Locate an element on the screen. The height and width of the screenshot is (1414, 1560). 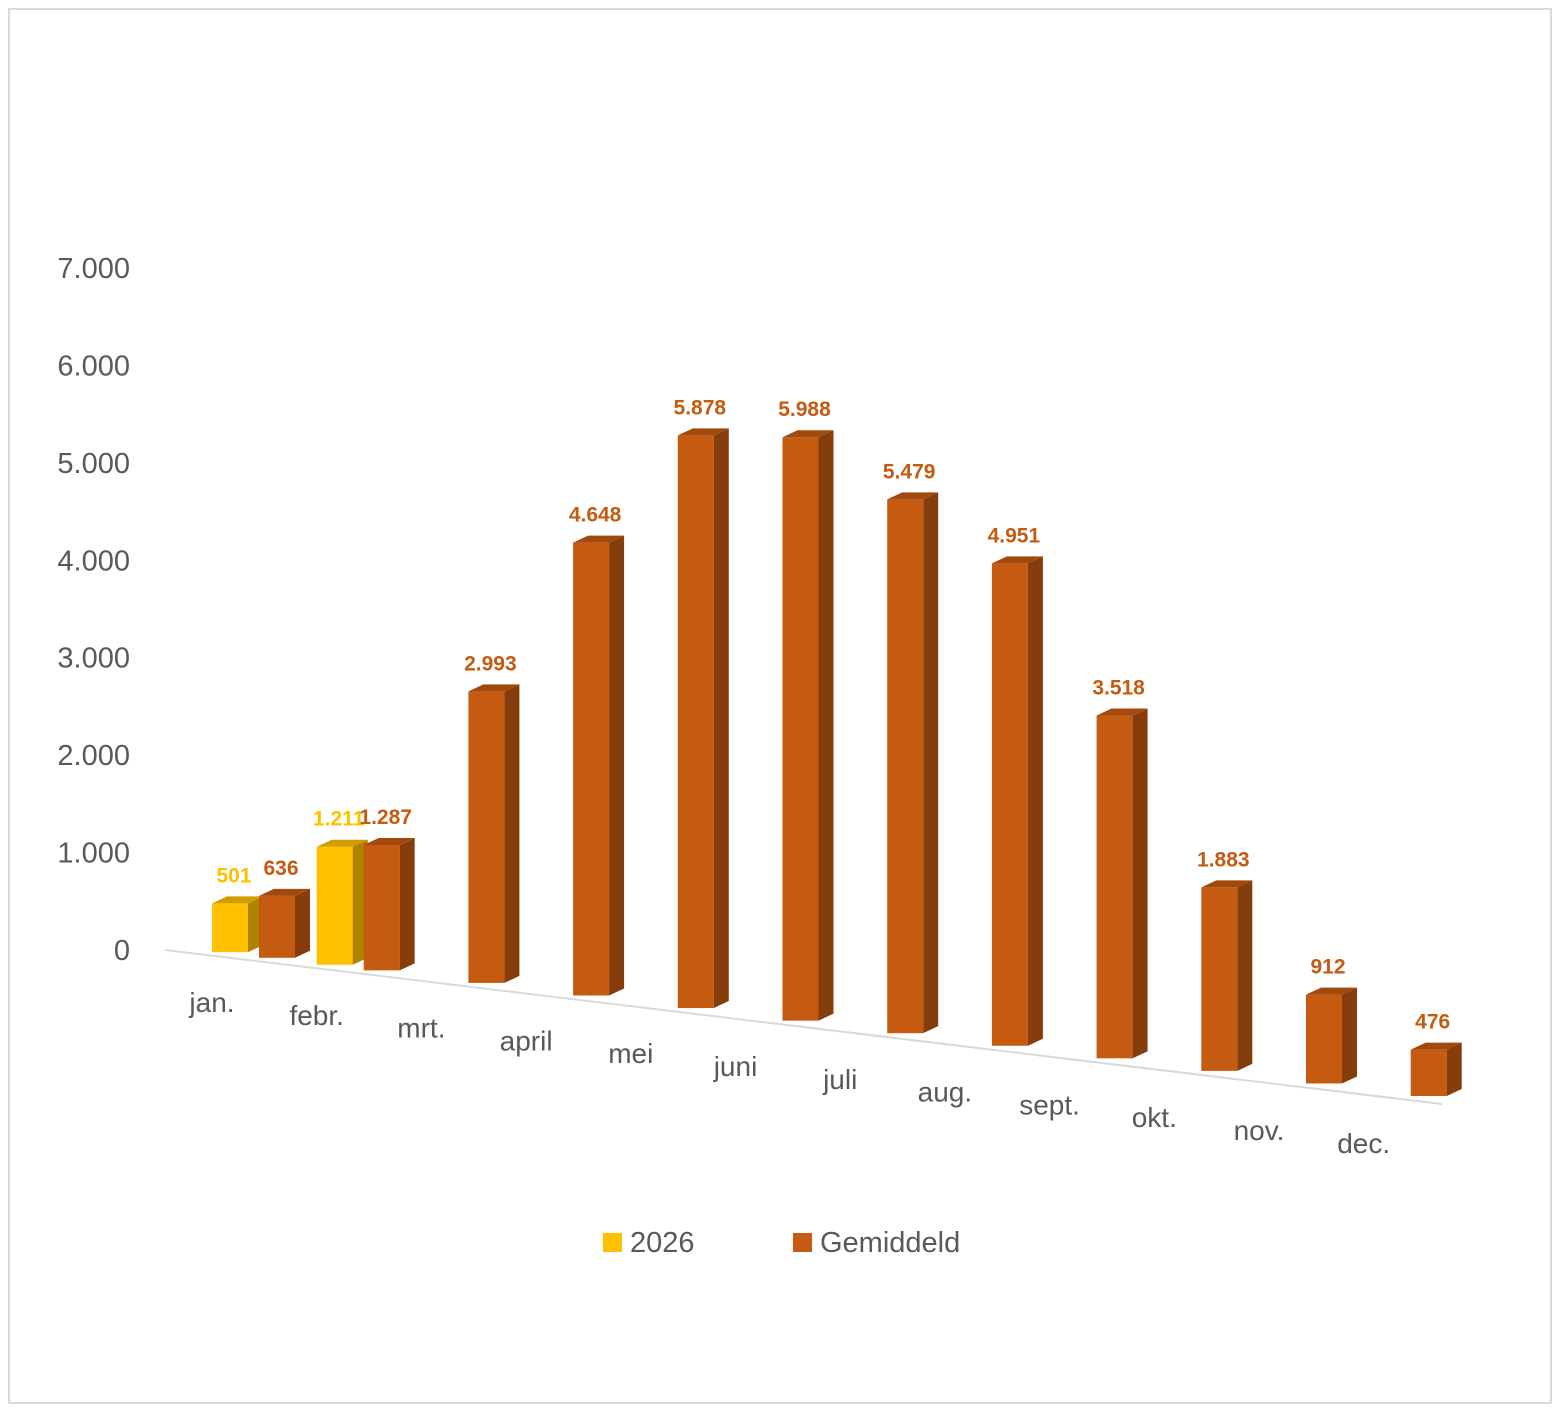
bar-2026-jan is located at coordinates (237, 924).